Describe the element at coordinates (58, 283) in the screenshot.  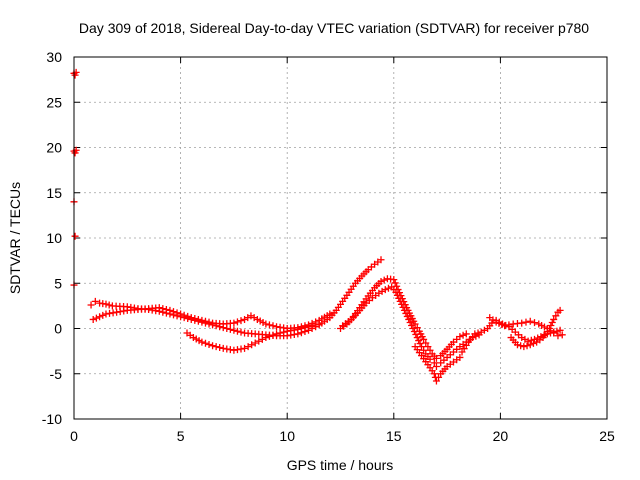
I see `y-tick-label: 5` at that location.